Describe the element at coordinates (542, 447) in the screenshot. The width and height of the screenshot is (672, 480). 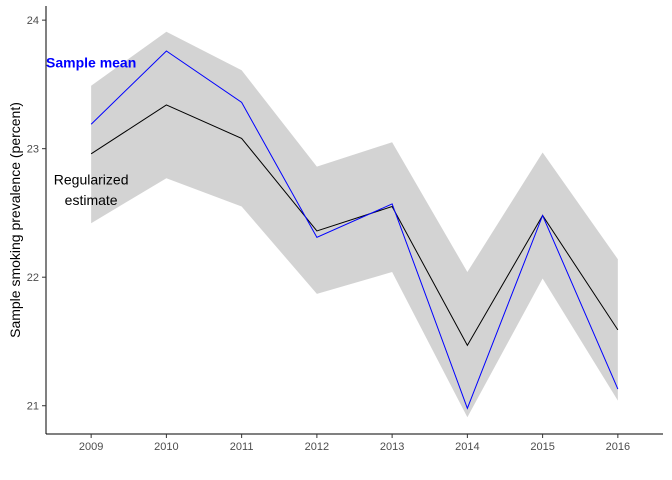
I see `x-tick-label: 2015` at that location.